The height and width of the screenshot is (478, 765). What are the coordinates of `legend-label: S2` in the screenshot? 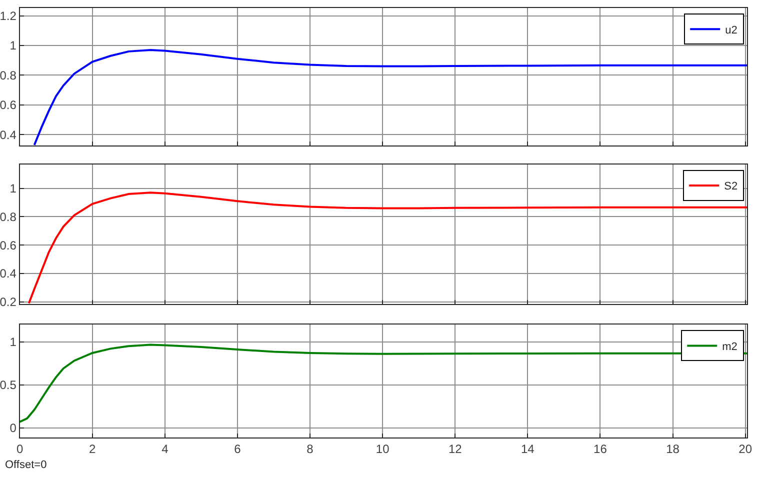 It's located at (731, 186).